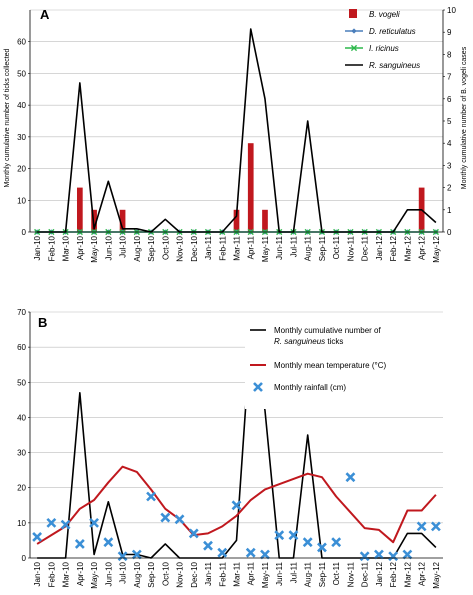  What do you see at coordinates (21, 42) in the screenshot?
I see `panel-a-y-tick-label: 60` at bounding box center [21, 42].